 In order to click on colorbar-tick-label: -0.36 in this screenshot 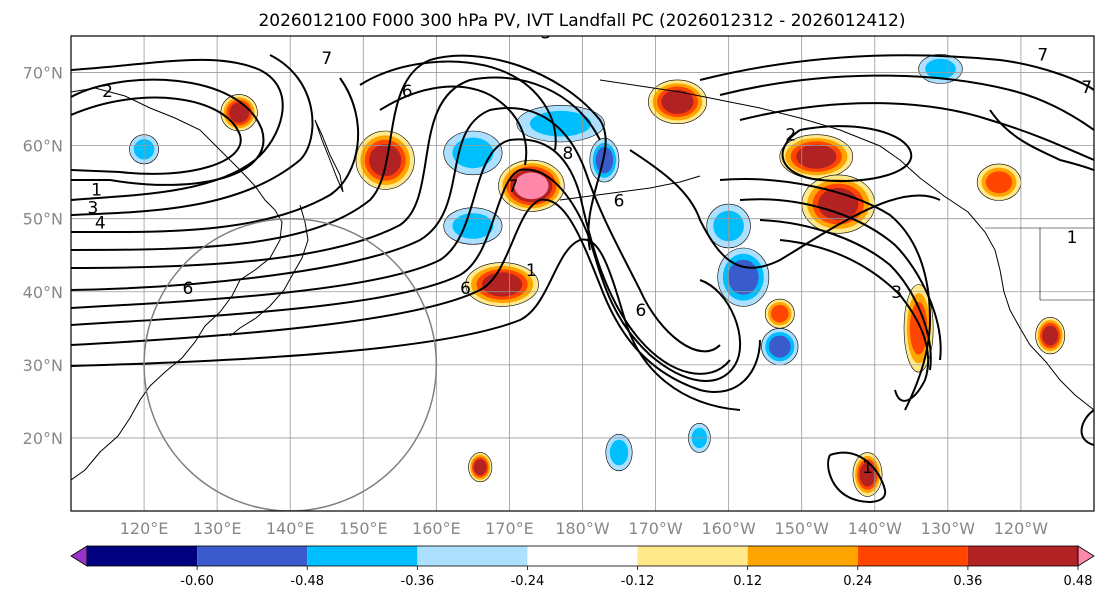, I will do `click(418, 581)`.